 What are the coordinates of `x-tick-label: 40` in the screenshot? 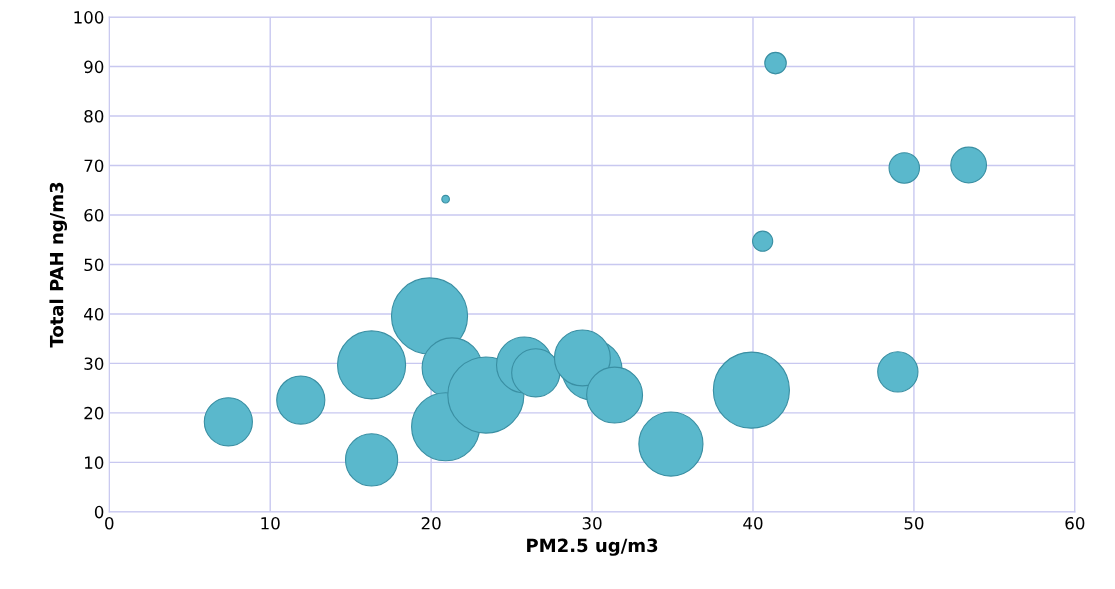 It's located at (753, 523).